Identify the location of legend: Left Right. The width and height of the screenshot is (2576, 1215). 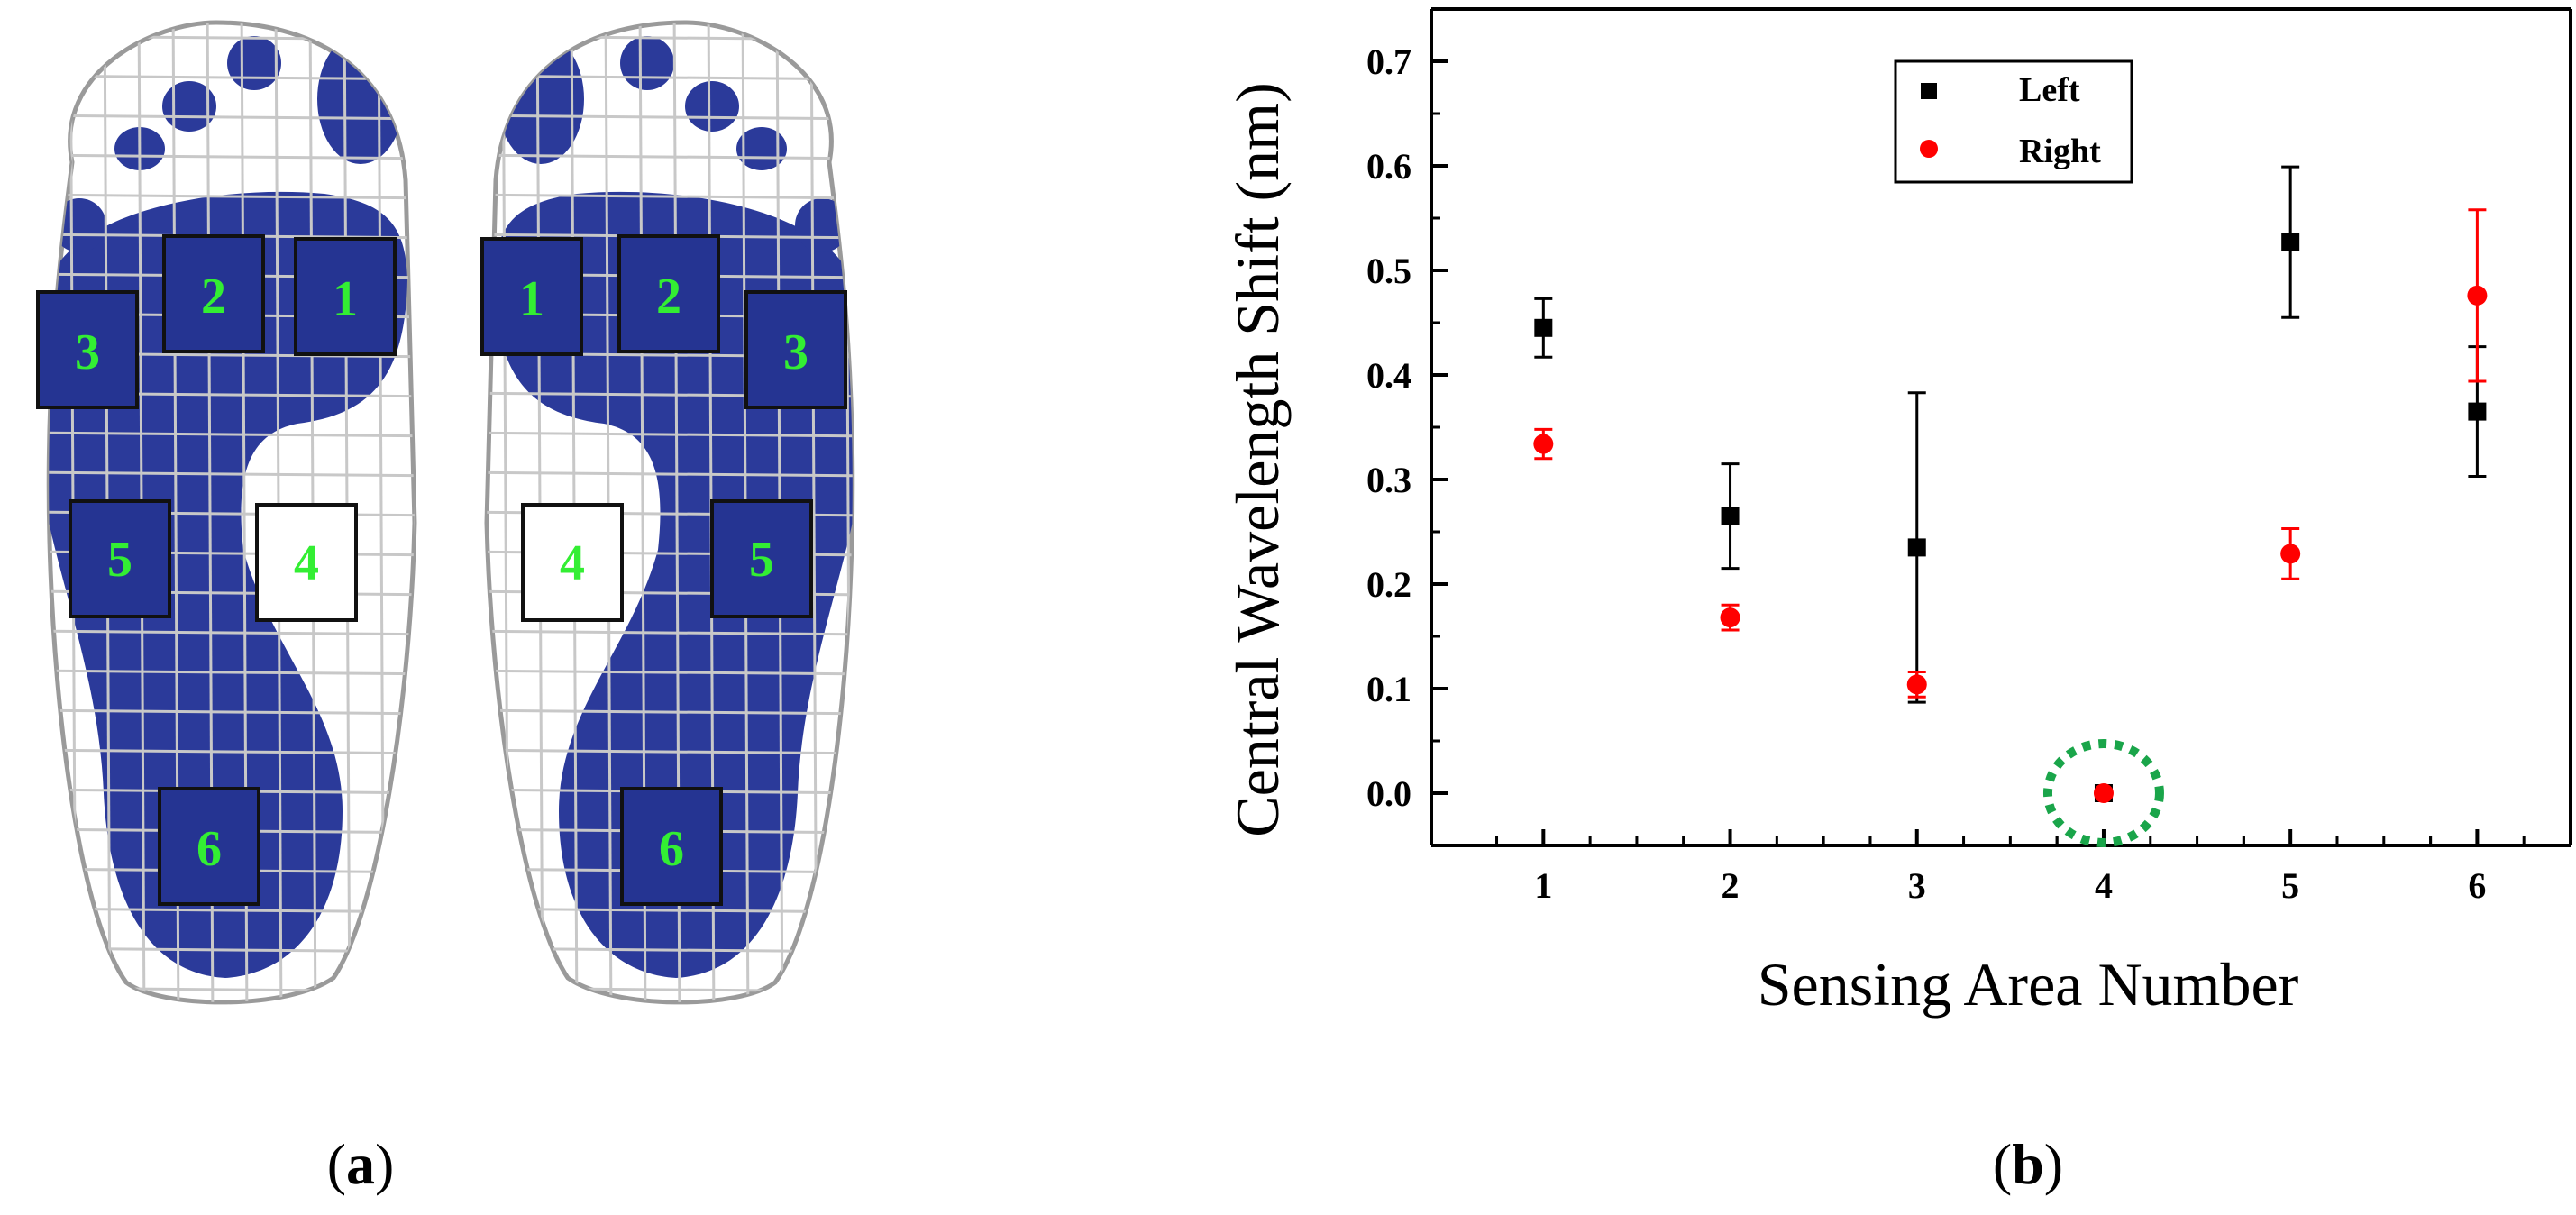
(2013, 121).